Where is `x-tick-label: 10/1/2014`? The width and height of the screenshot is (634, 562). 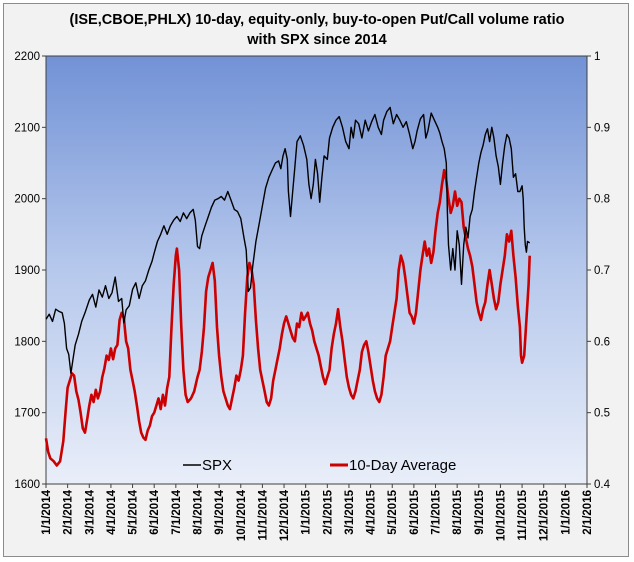
x-tick-label: 10/1/2014 is located at coordinates (242, 515).